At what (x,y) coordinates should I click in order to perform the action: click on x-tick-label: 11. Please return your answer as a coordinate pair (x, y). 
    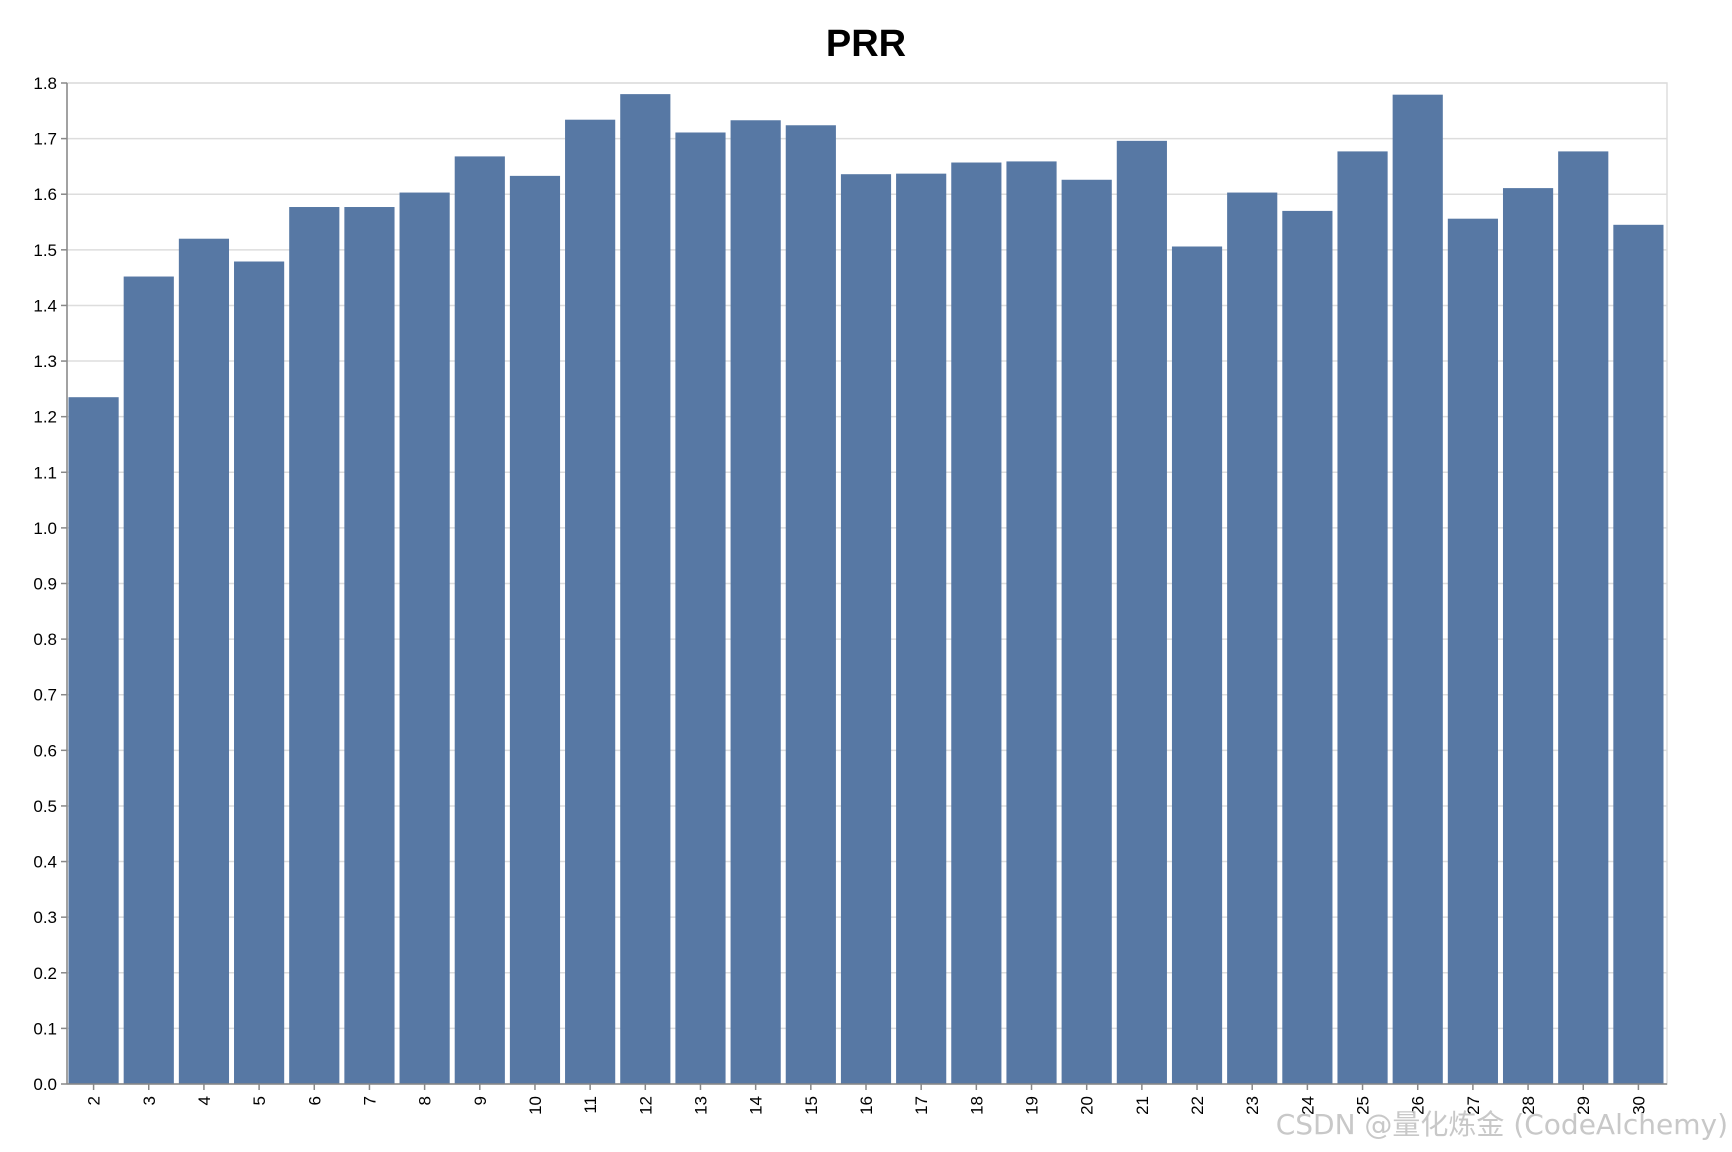
    Looking at the image, I should click on (590, 1105).